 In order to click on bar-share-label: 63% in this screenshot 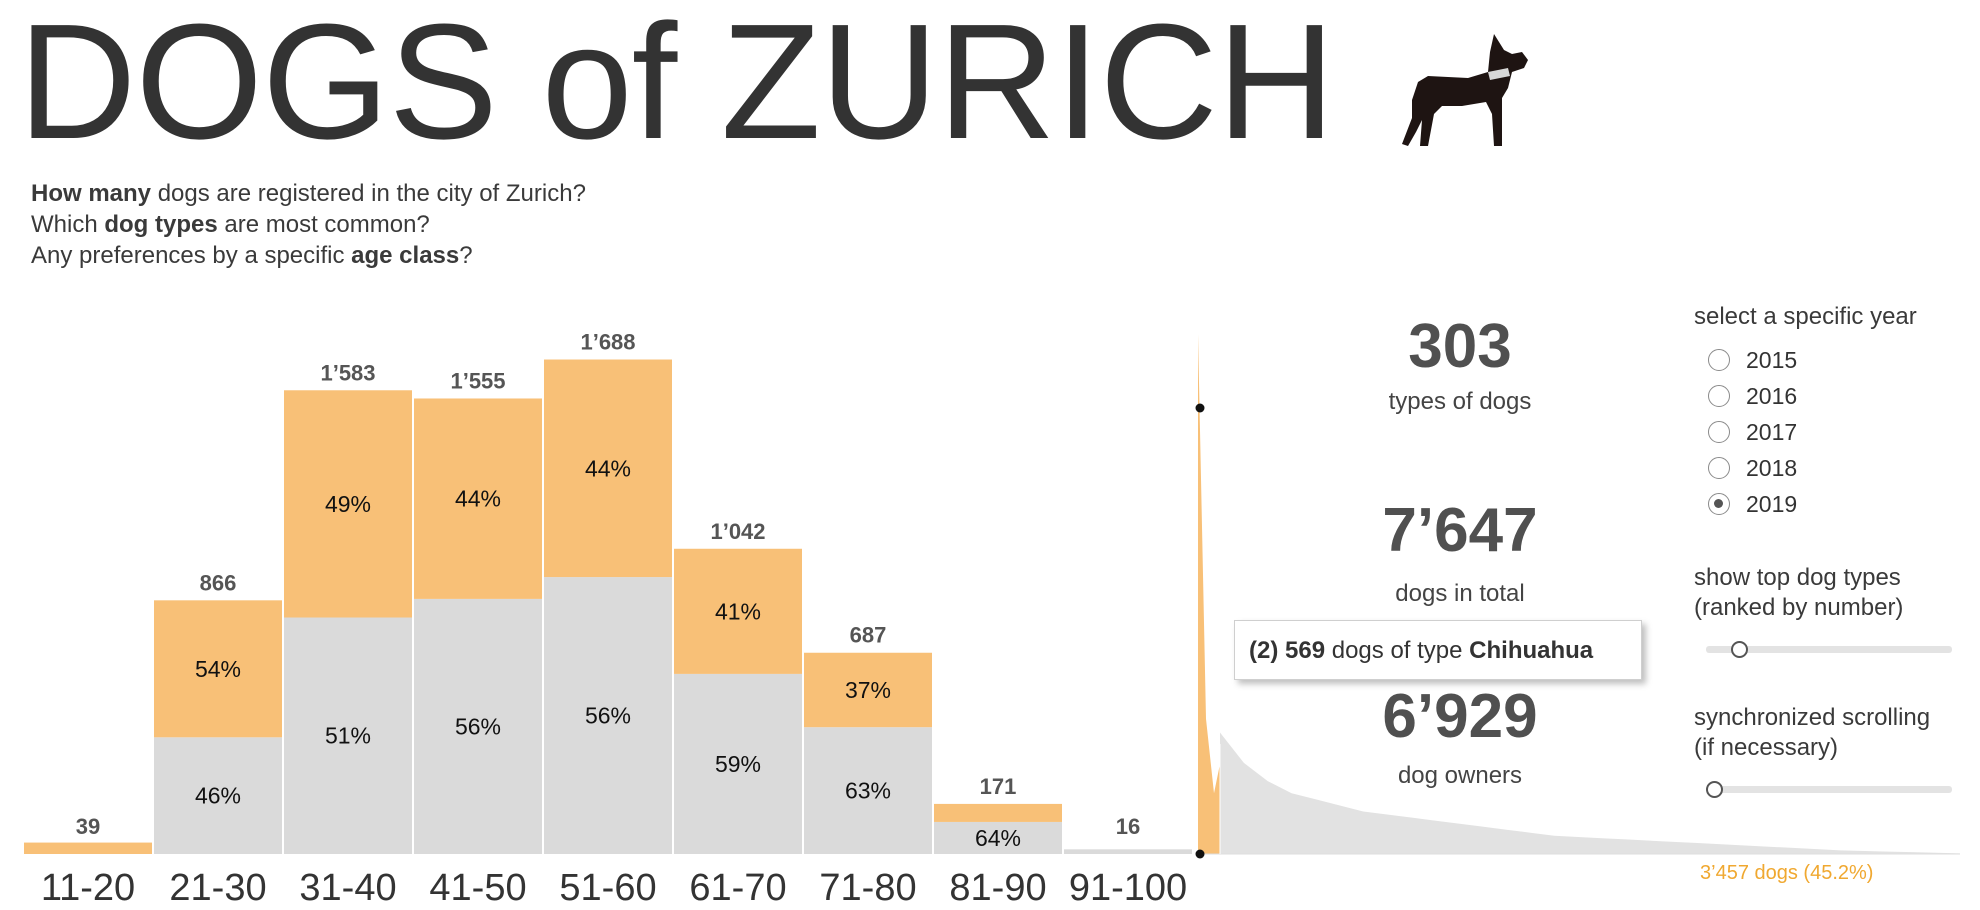, I will do `click(868, 791)`.